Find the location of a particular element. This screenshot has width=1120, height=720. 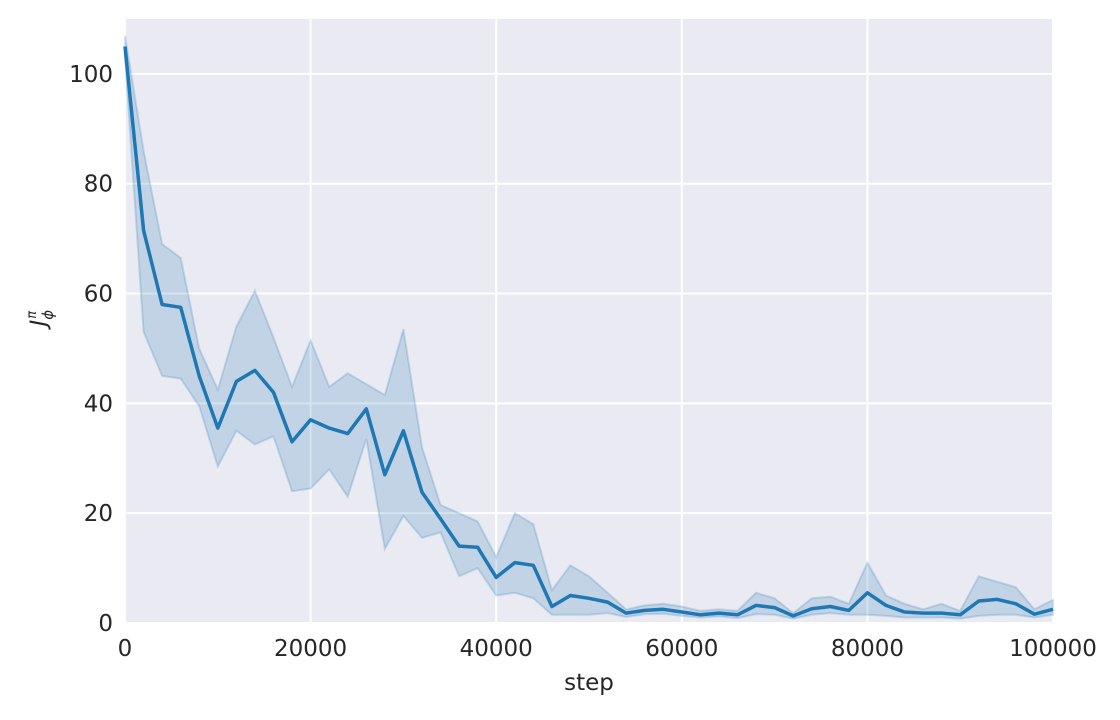

x-axis-ticks: 0 20000 40000 60000 80000 100000 is located at coordinates (607, 649).